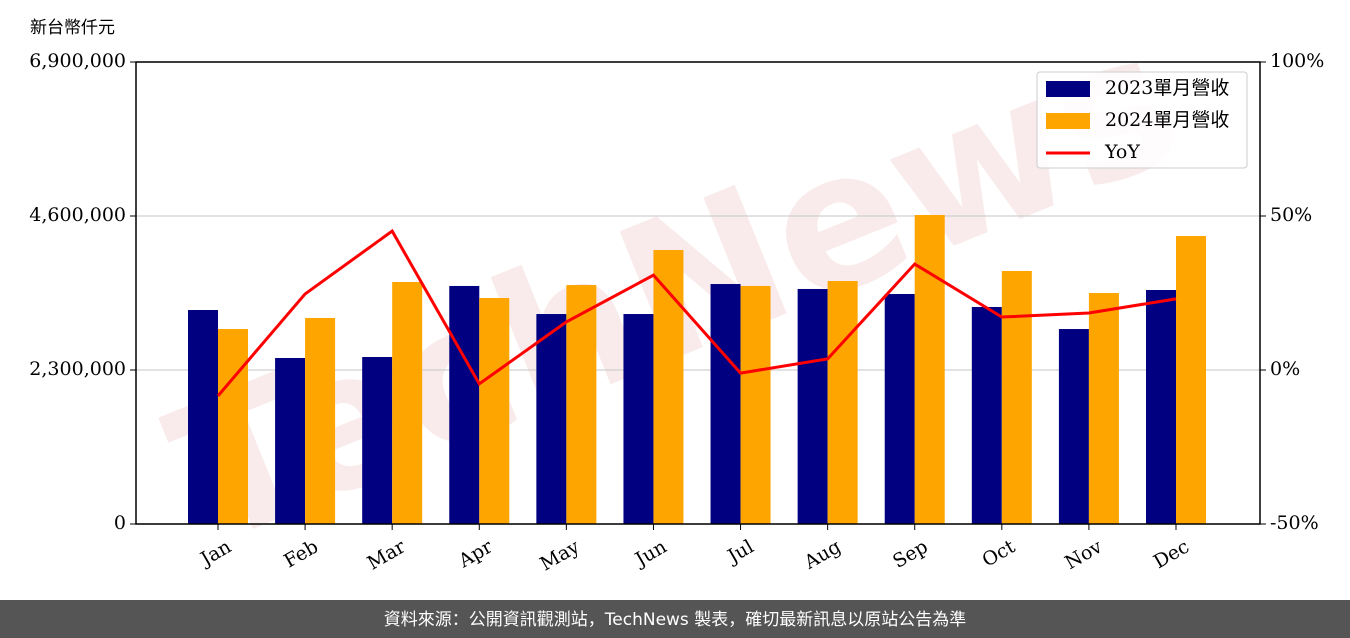 This screenshot has width=1350, height=638. I want to click on x-tick-label: Dec, so click(1171, 555).